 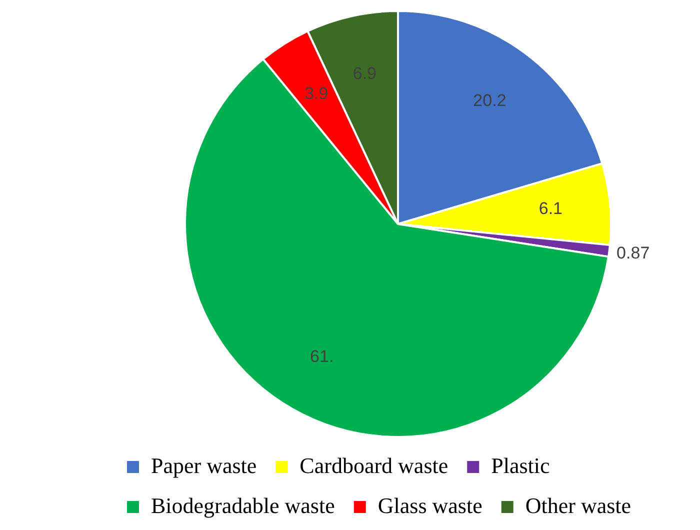 What do you see at coordinates (550, 208) in the screenshot?
I see `data-label: 6.1` at bounding box center [550, 208].